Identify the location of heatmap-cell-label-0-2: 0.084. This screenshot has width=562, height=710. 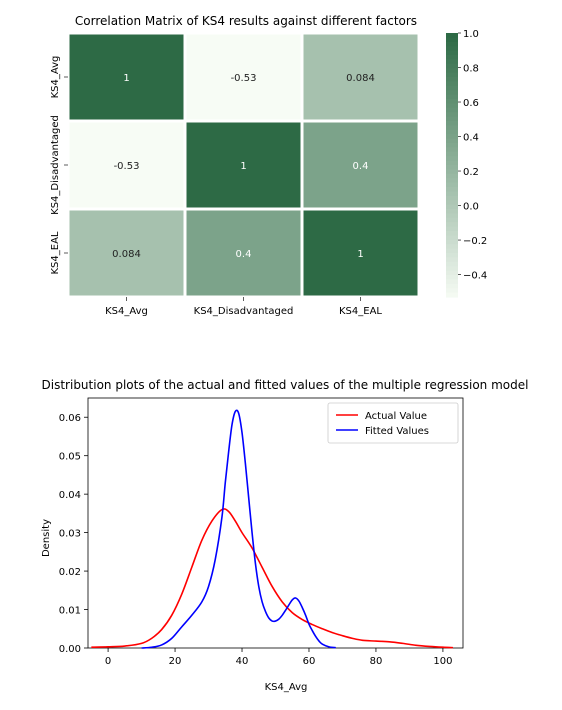
(360, 78).